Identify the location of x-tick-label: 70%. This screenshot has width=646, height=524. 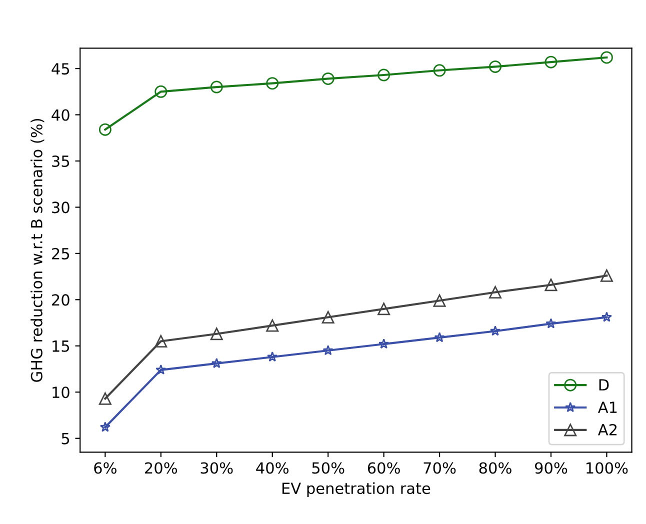
(440, 468).